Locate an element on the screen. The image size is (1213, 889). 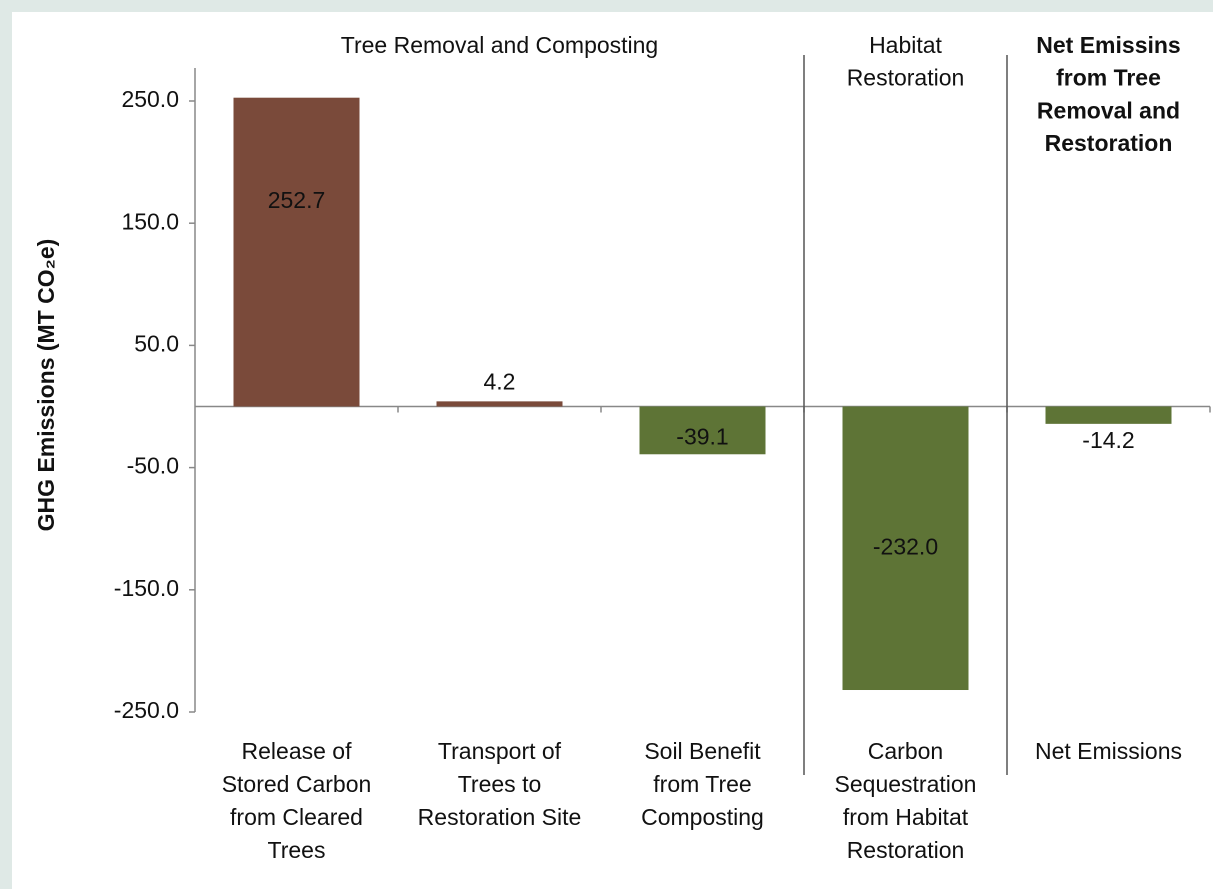
x-tick-label-line: Stored Carbon is located at coordinates (297, 784).